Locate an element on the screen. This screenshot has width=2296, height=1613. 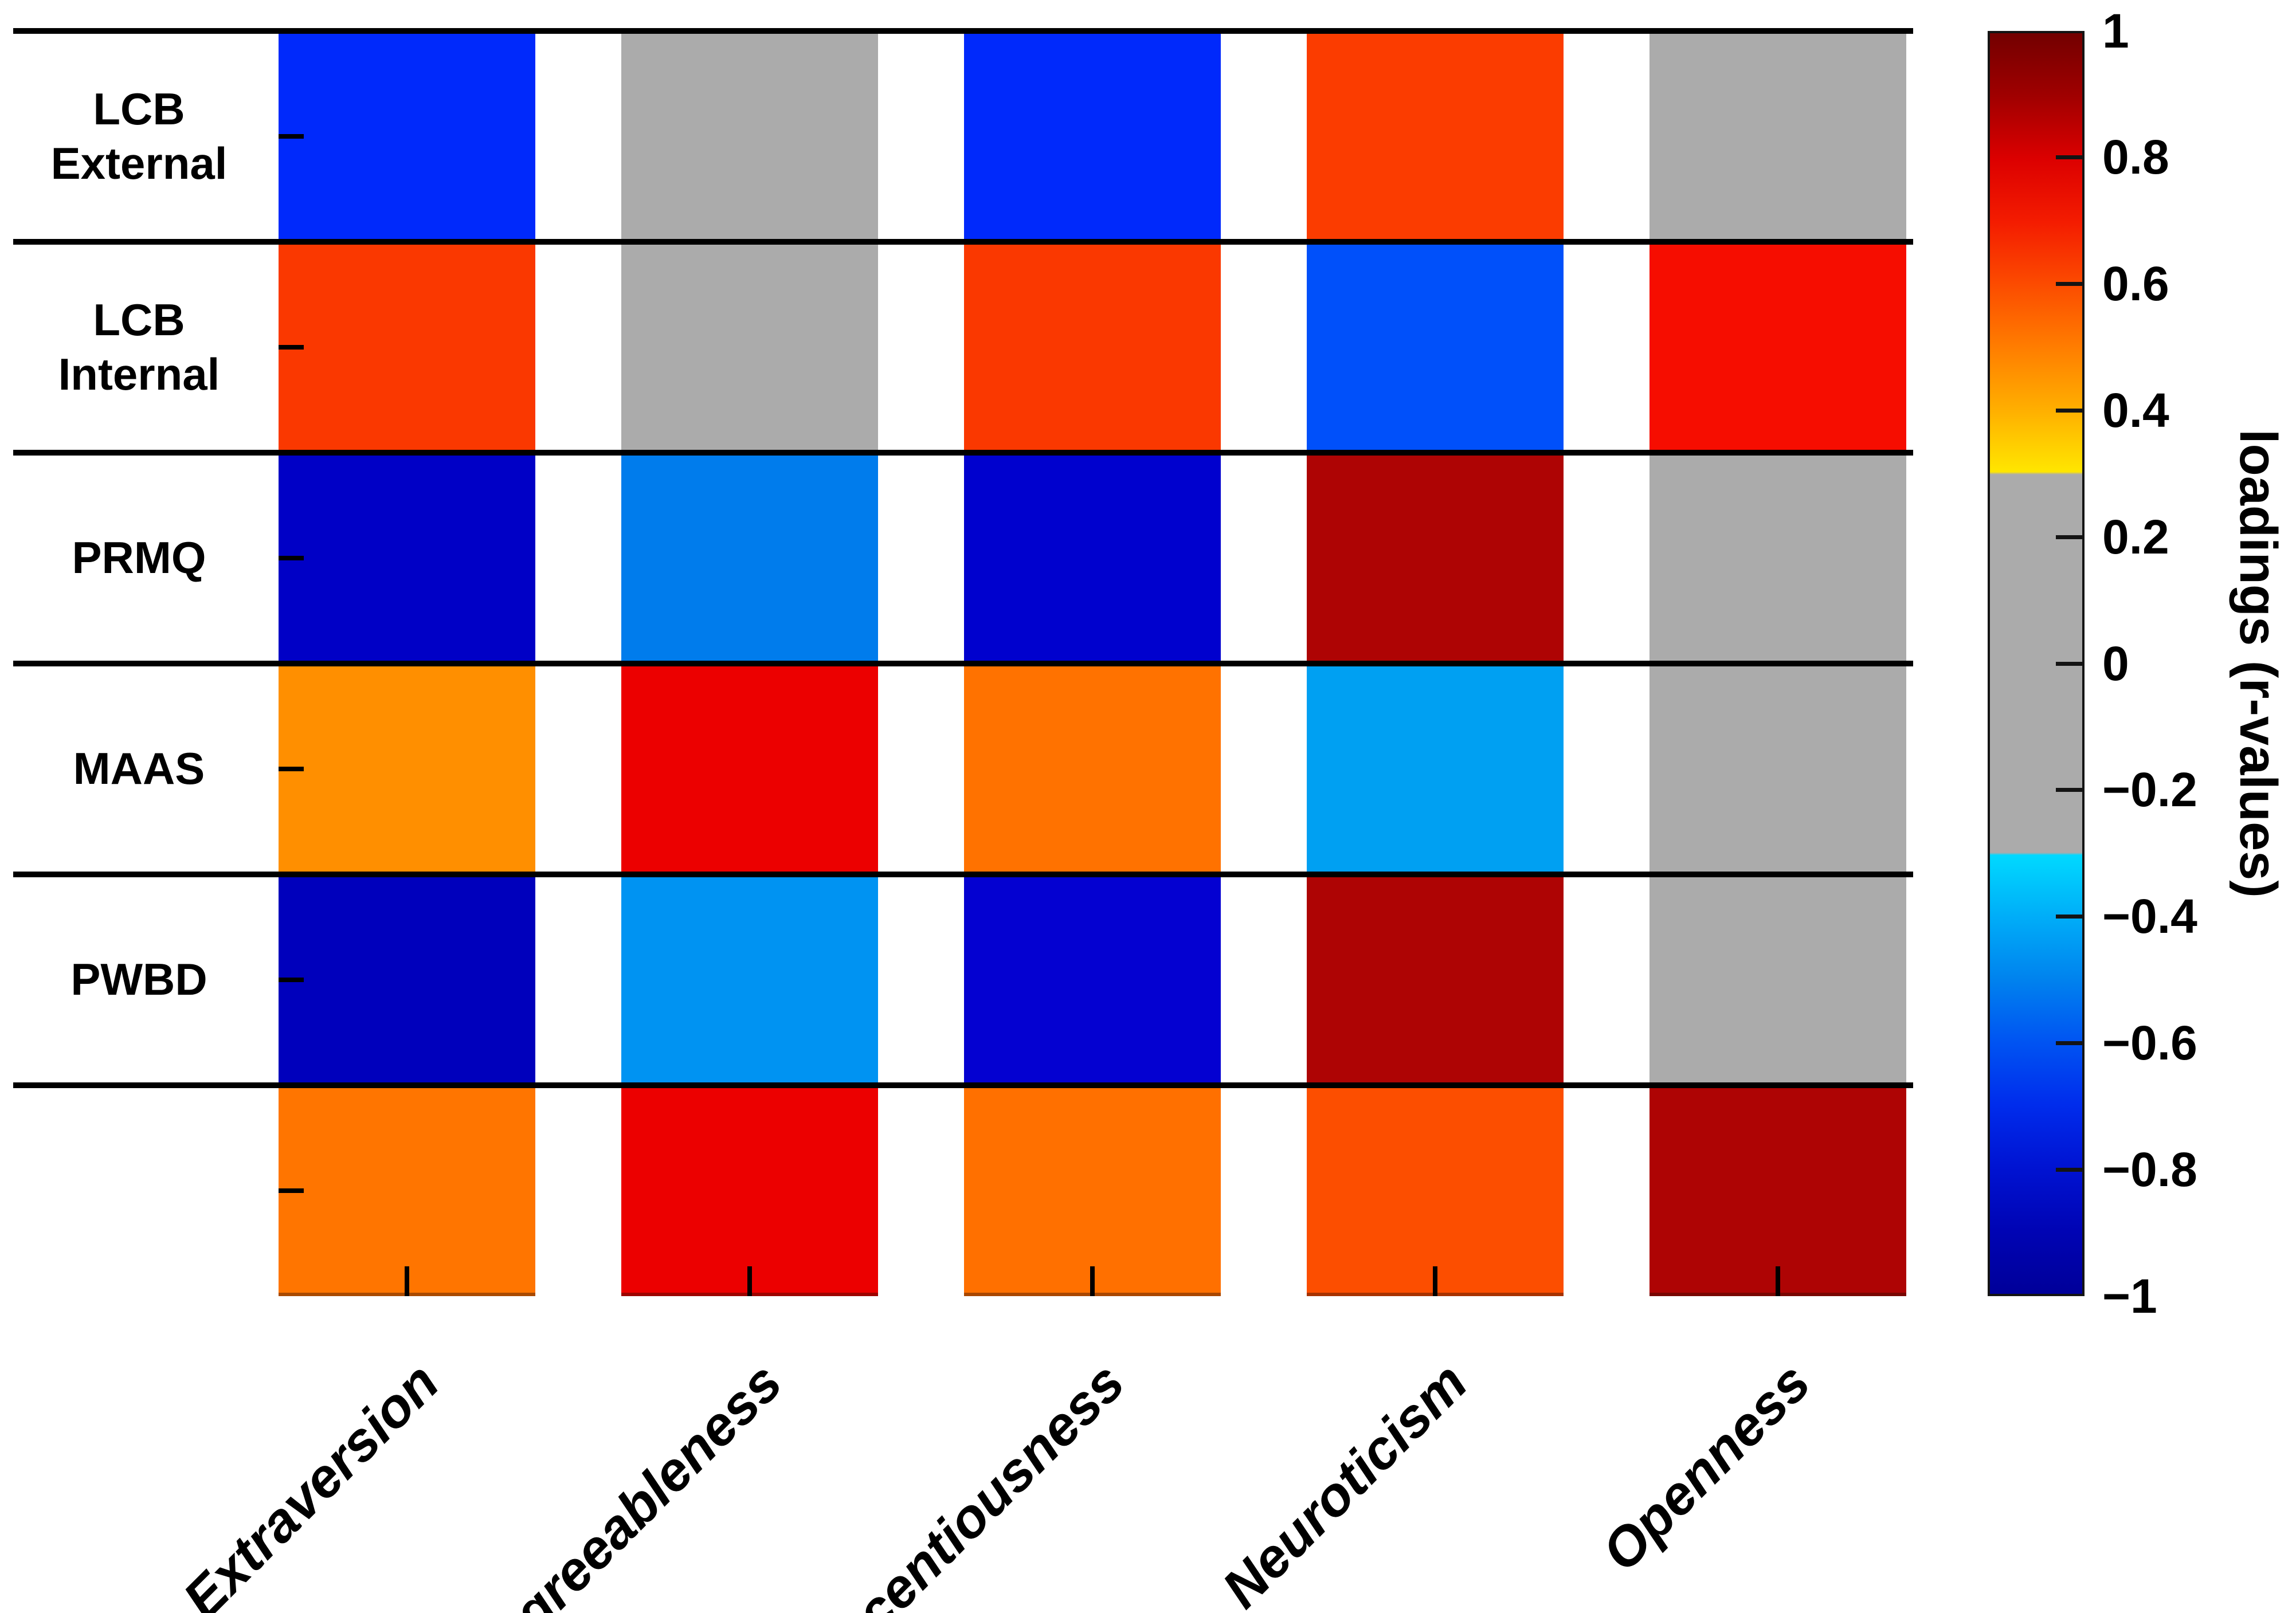
row-label: PWBD is located at coordinates (139, 980).